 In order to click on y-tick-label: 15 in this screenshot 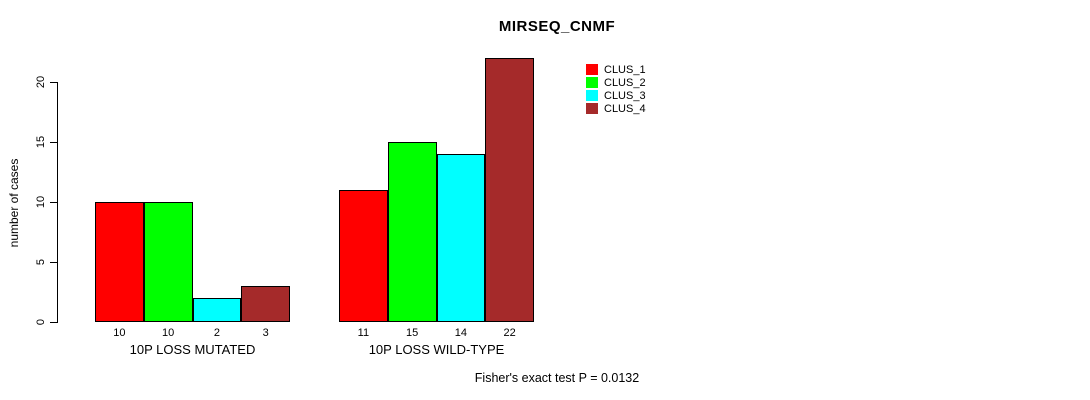, I will do `click(41, 142)`.